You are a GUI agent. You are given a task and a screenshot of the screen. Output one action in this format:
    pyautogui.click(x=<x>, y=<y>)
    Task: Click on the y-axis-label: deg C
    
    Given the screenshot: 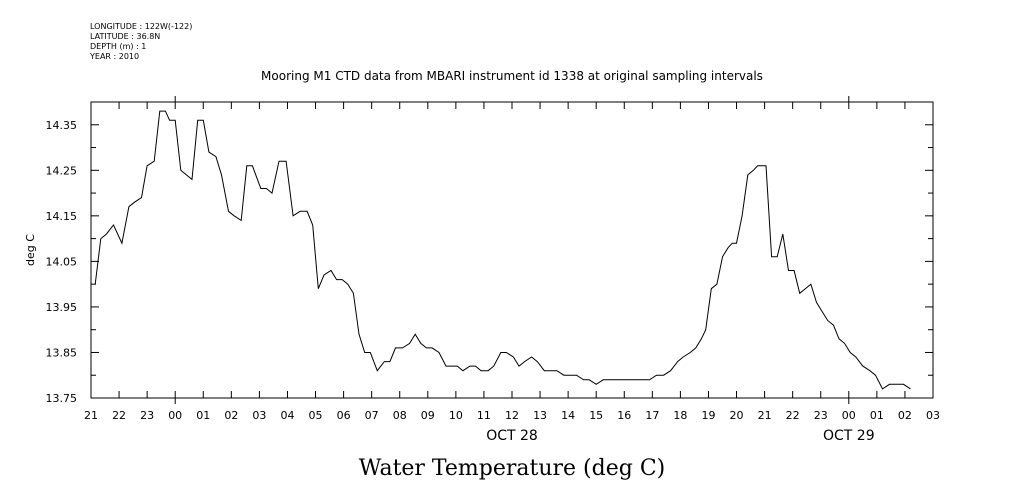 What is the action you would take?
    pyautogui.click(x=30, y=250)
    